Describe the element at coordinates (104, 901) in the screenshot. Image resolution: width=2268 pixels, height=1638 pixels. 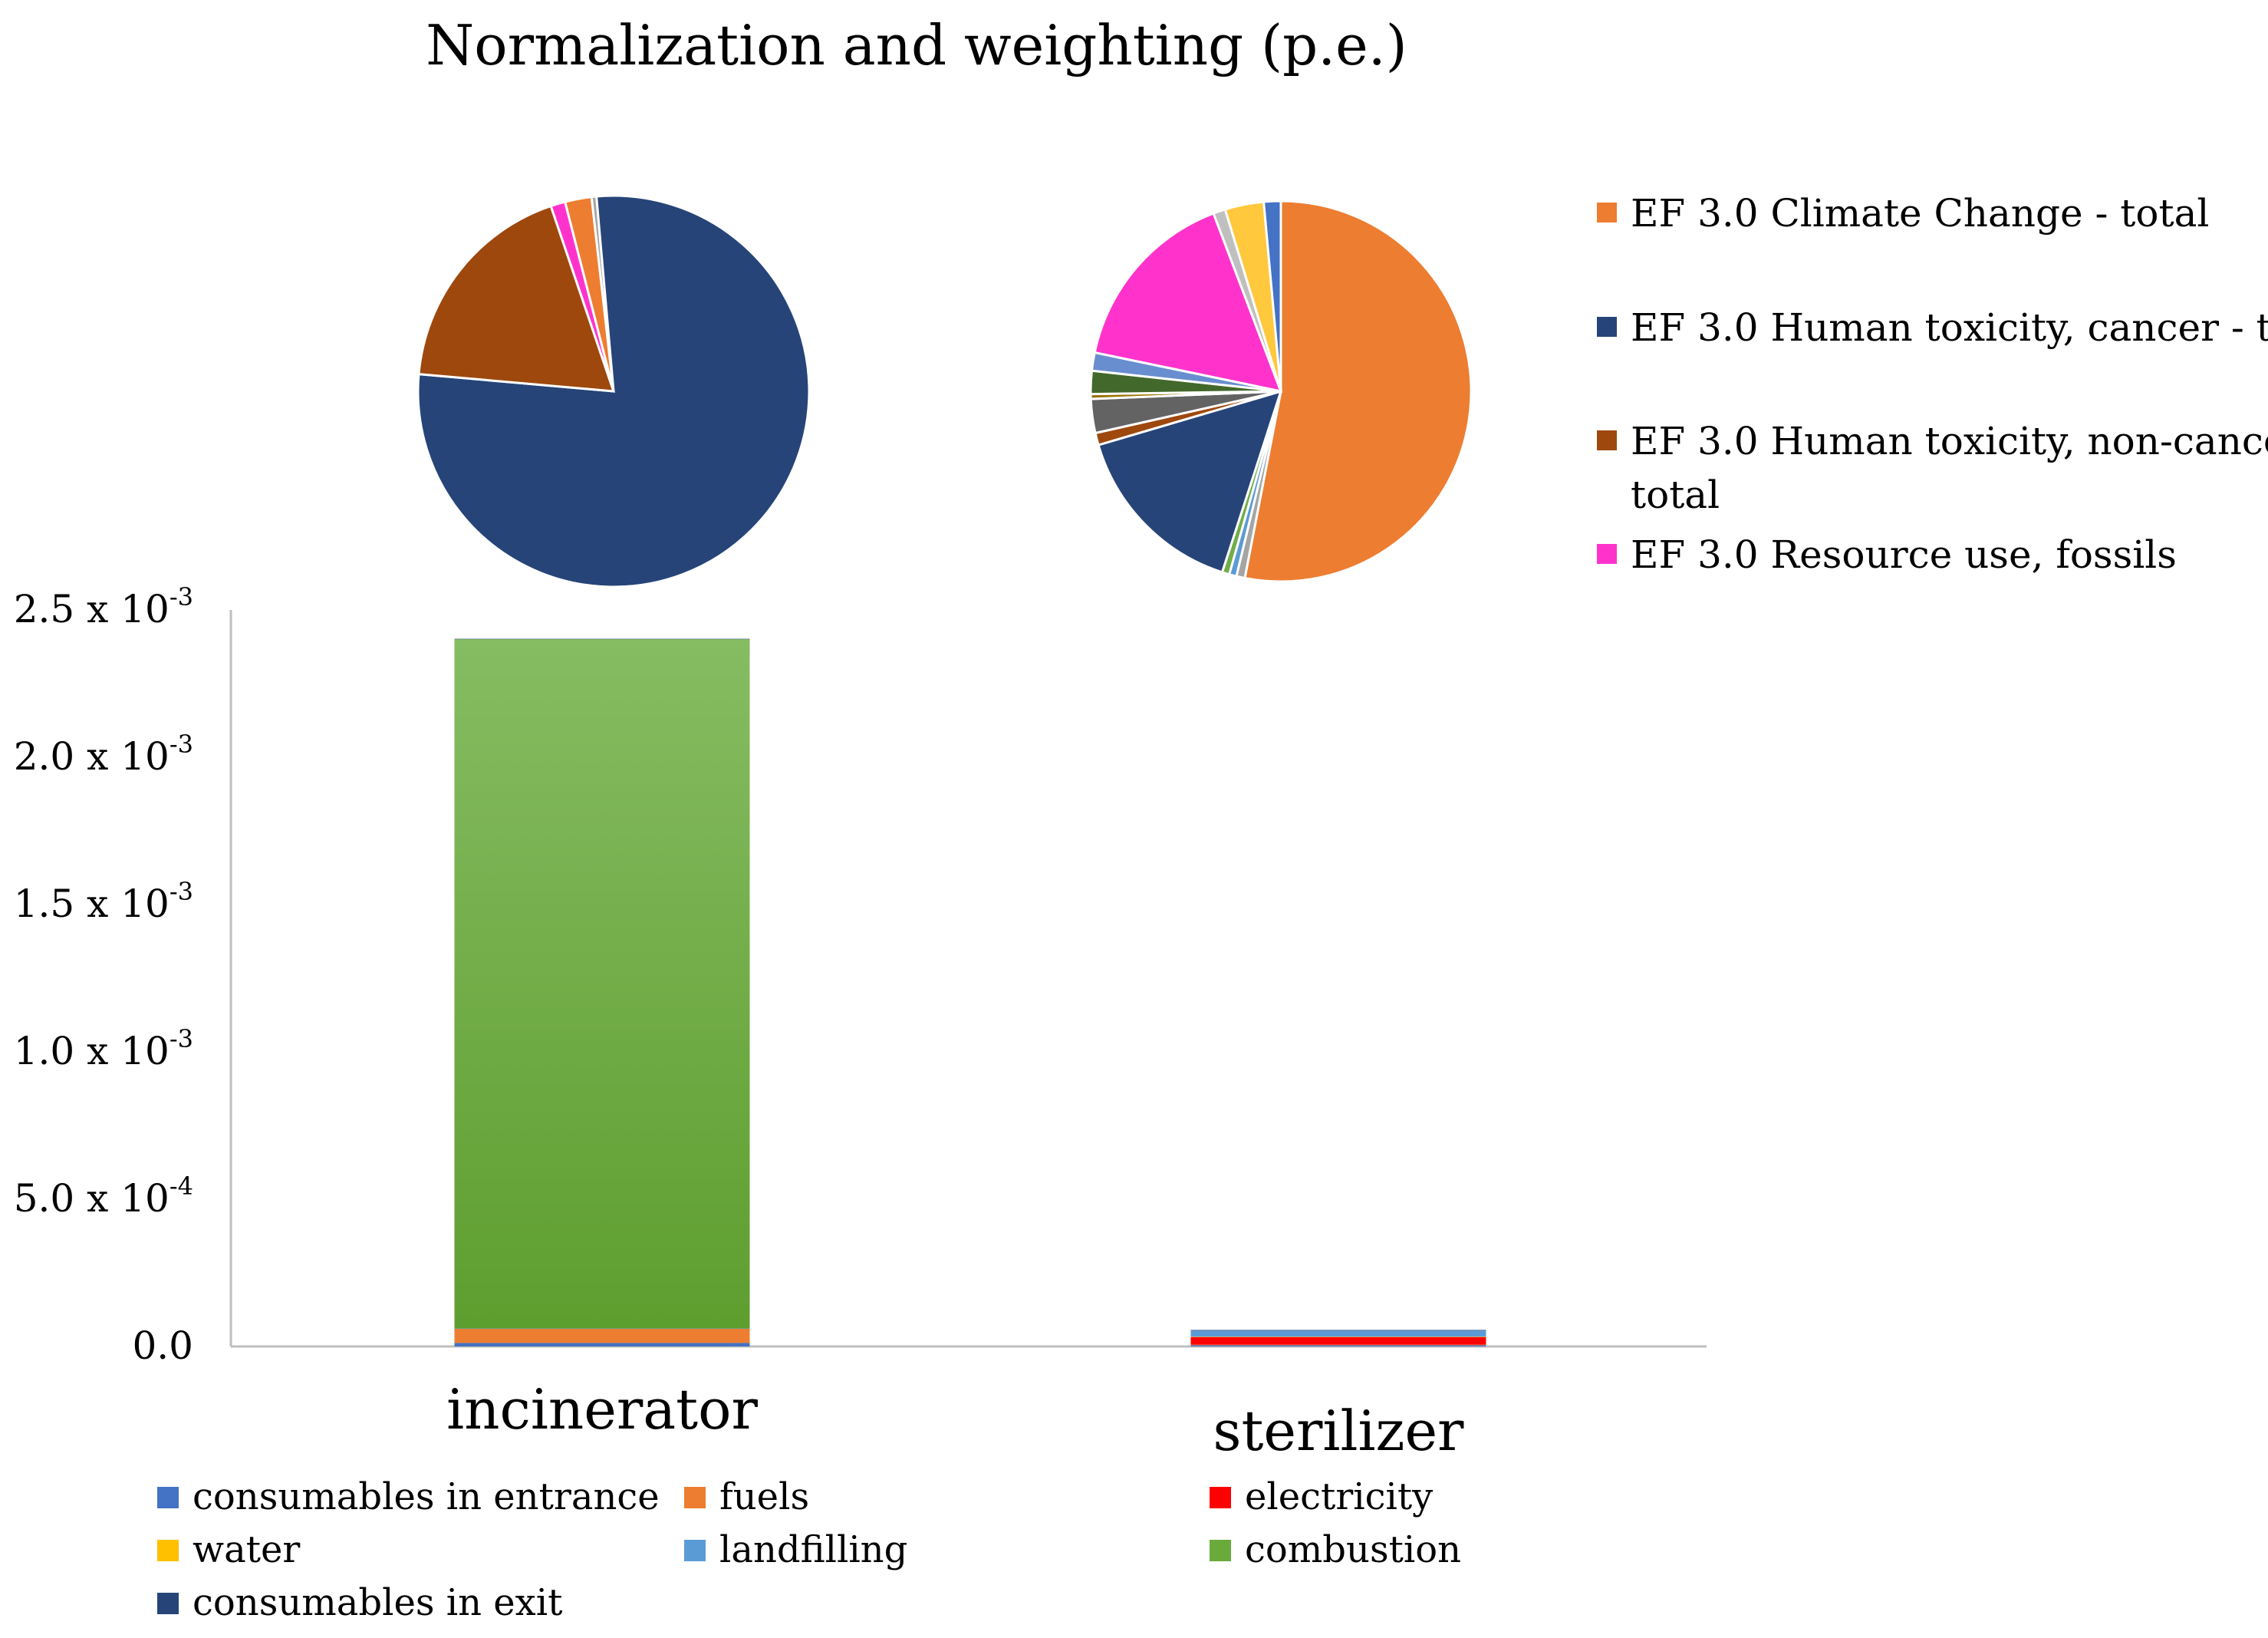
I see `y-tick-label-2: 1.5 x 10⁻³` at that location.